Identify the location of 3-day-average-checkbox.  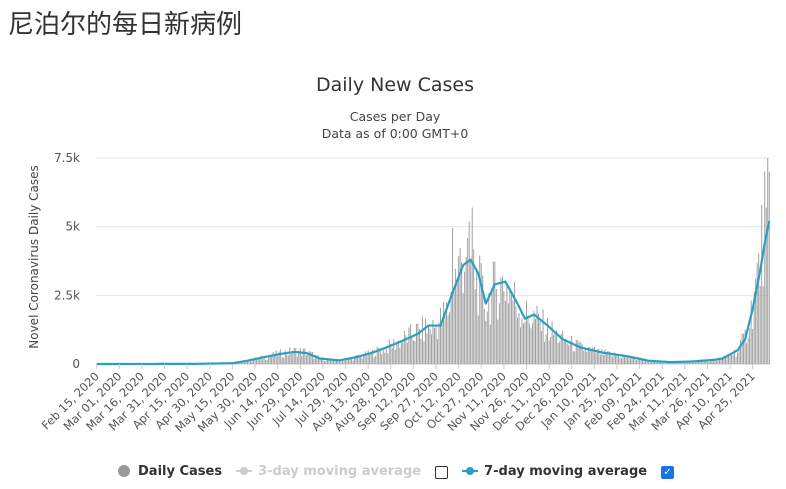
(442, 472).